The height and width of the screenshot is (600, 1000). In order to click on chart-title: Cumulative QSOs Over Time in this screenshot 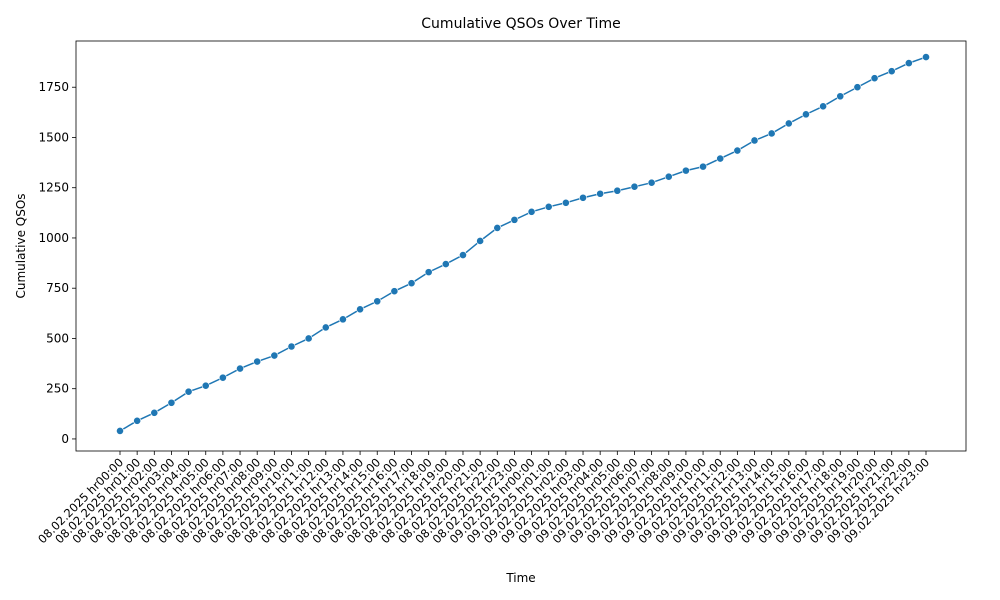, I will do `click(520, 24)`.